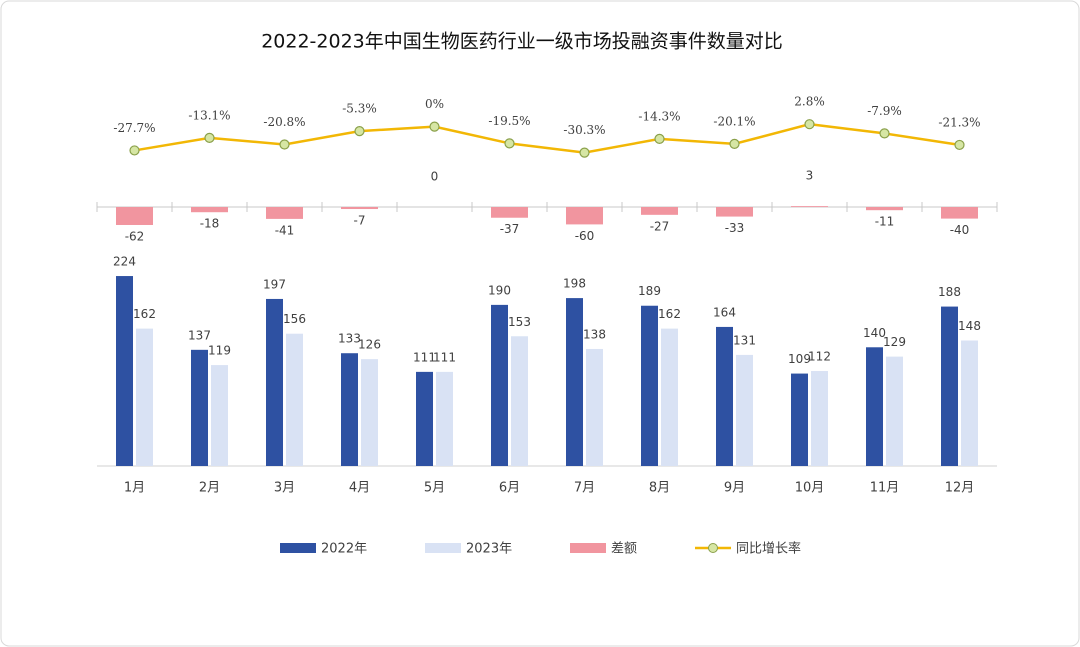 Image resolution: width=1080 pixels, height=647 pixels. Describe the element at coordinates (799, 359) in the screenshot. I see `value-label: 109` at that location.